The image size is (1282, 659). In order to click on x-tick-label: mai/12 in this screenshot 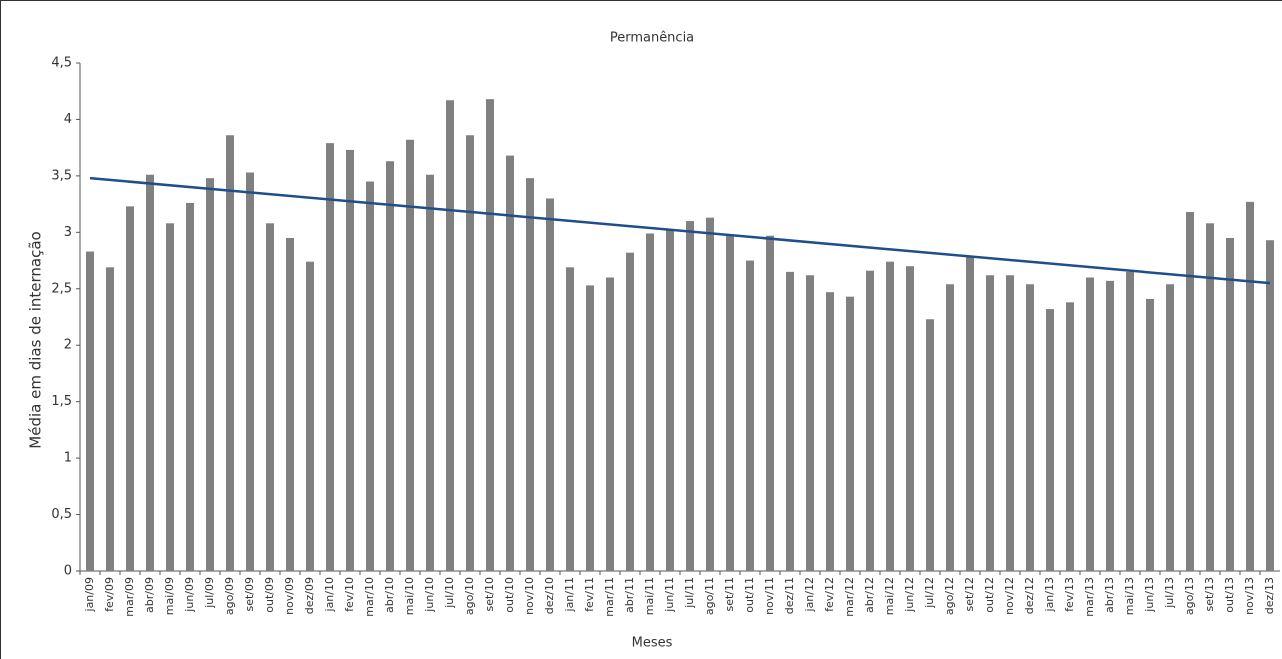, I will do `click(889, 596)`.